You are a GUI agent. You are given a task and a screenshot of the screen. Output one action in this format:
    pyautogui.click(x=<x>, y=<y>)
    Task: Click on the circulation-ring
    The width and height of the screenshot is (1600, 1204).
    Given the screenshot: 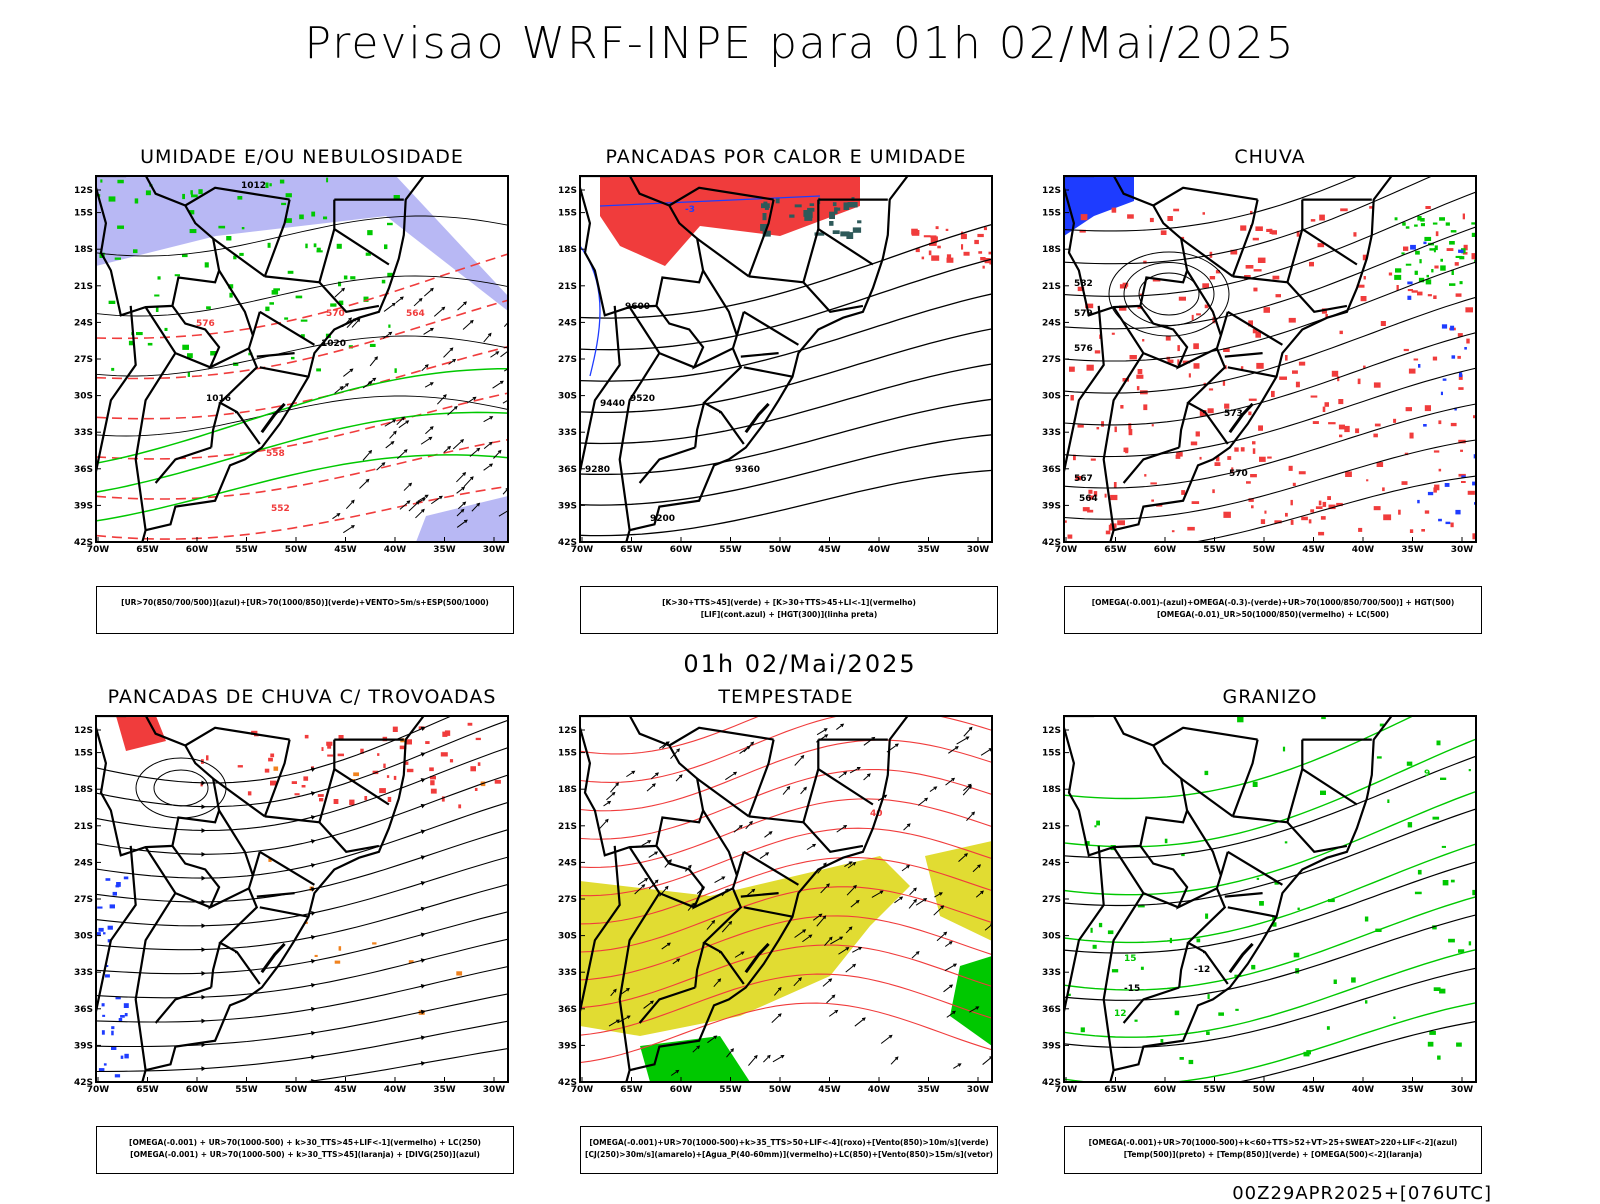 What is the action you would take?
    pyautogui.click(x=181, y=788)
    